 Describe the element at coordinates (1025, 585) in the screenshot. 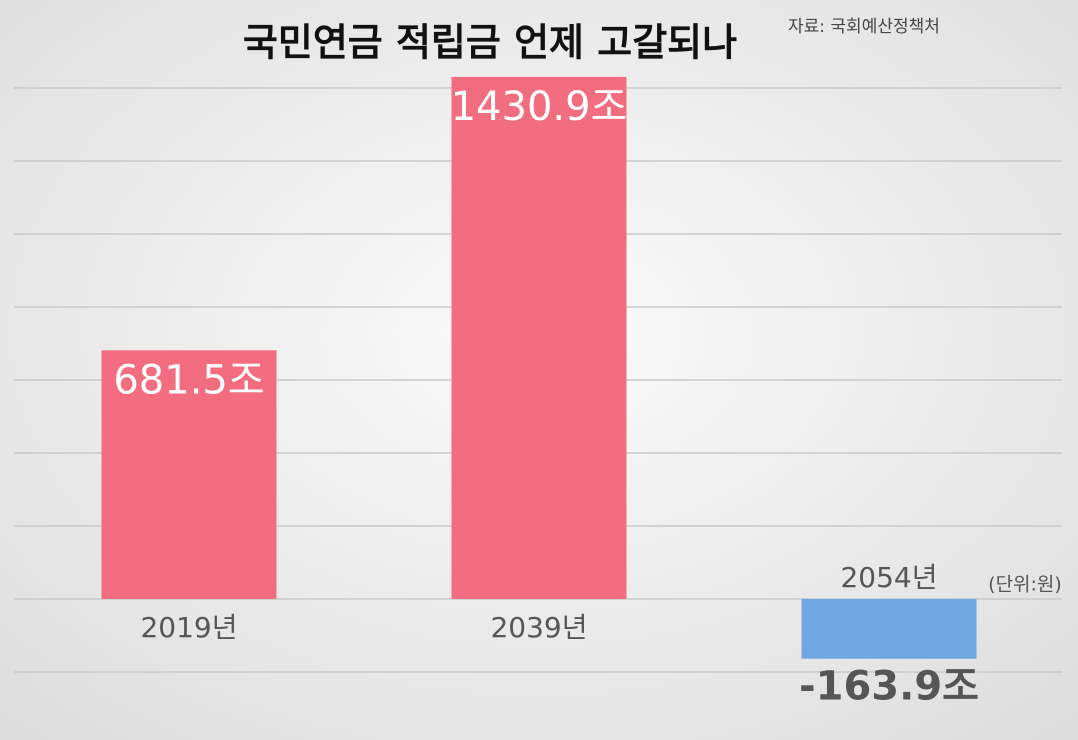

I see `unit-note: (단위:원)` at that location.